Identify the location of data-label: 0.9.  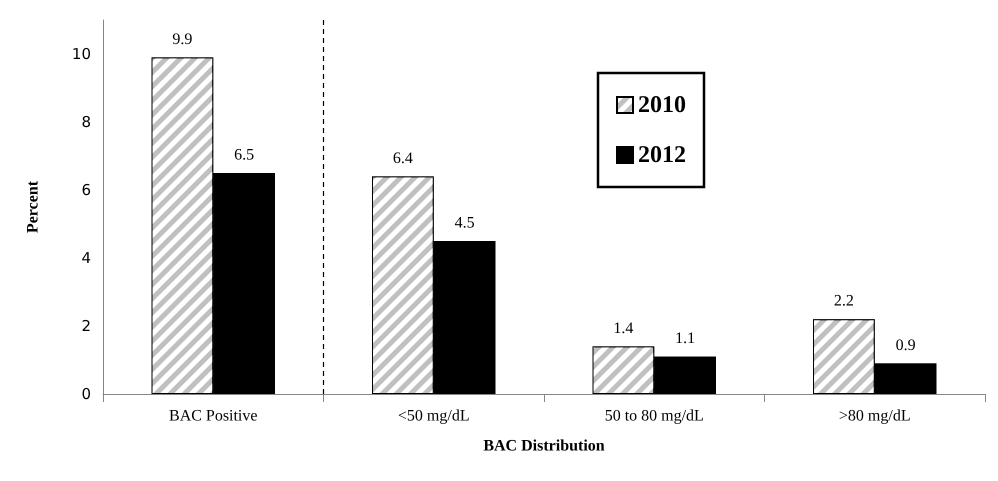
(906, 345).